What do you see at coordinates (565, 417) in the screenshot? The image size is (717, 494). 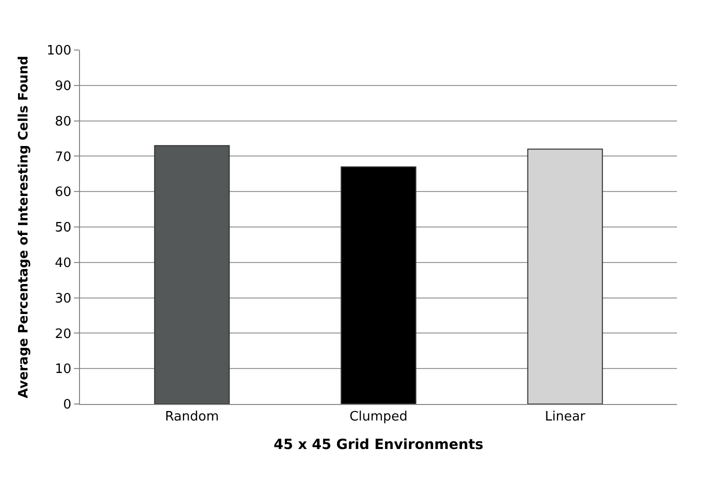 I see `x-tick-label: Linear` at bounding box center [565, 417].